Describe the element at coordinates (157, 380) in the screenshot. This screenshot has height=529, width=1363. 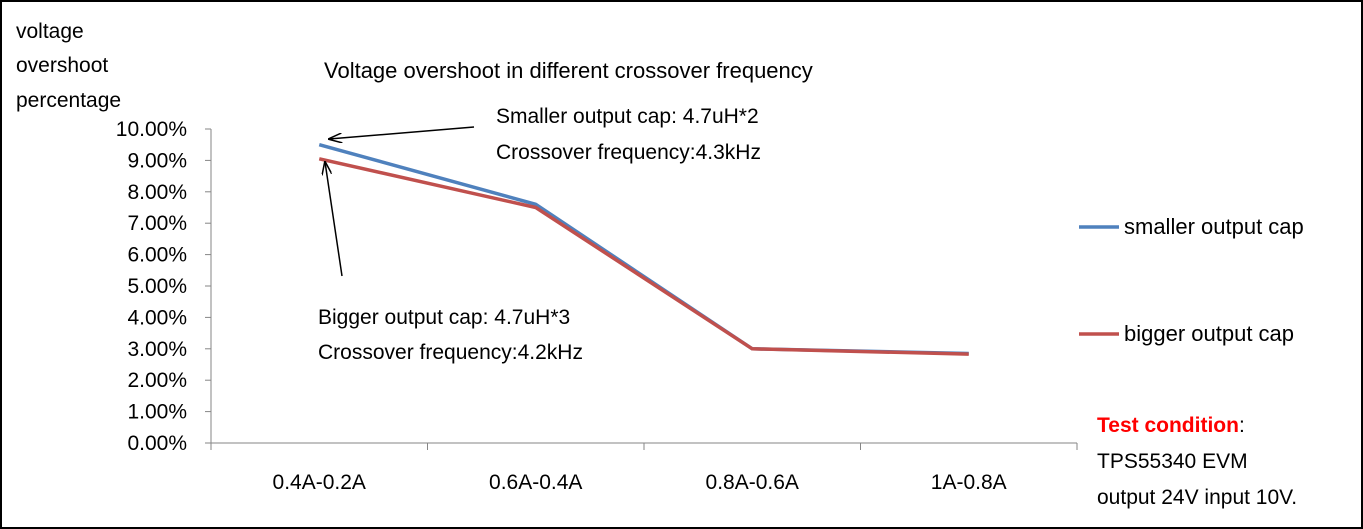
I see `y-tick-label: 2.00%` at that location.